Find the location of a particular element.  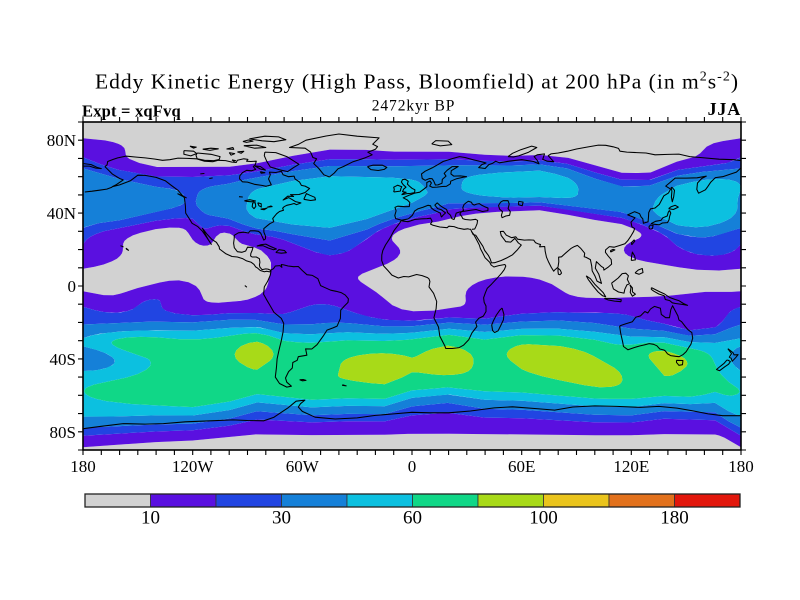

svg-text: 80N is located at coordinates (61, 140).